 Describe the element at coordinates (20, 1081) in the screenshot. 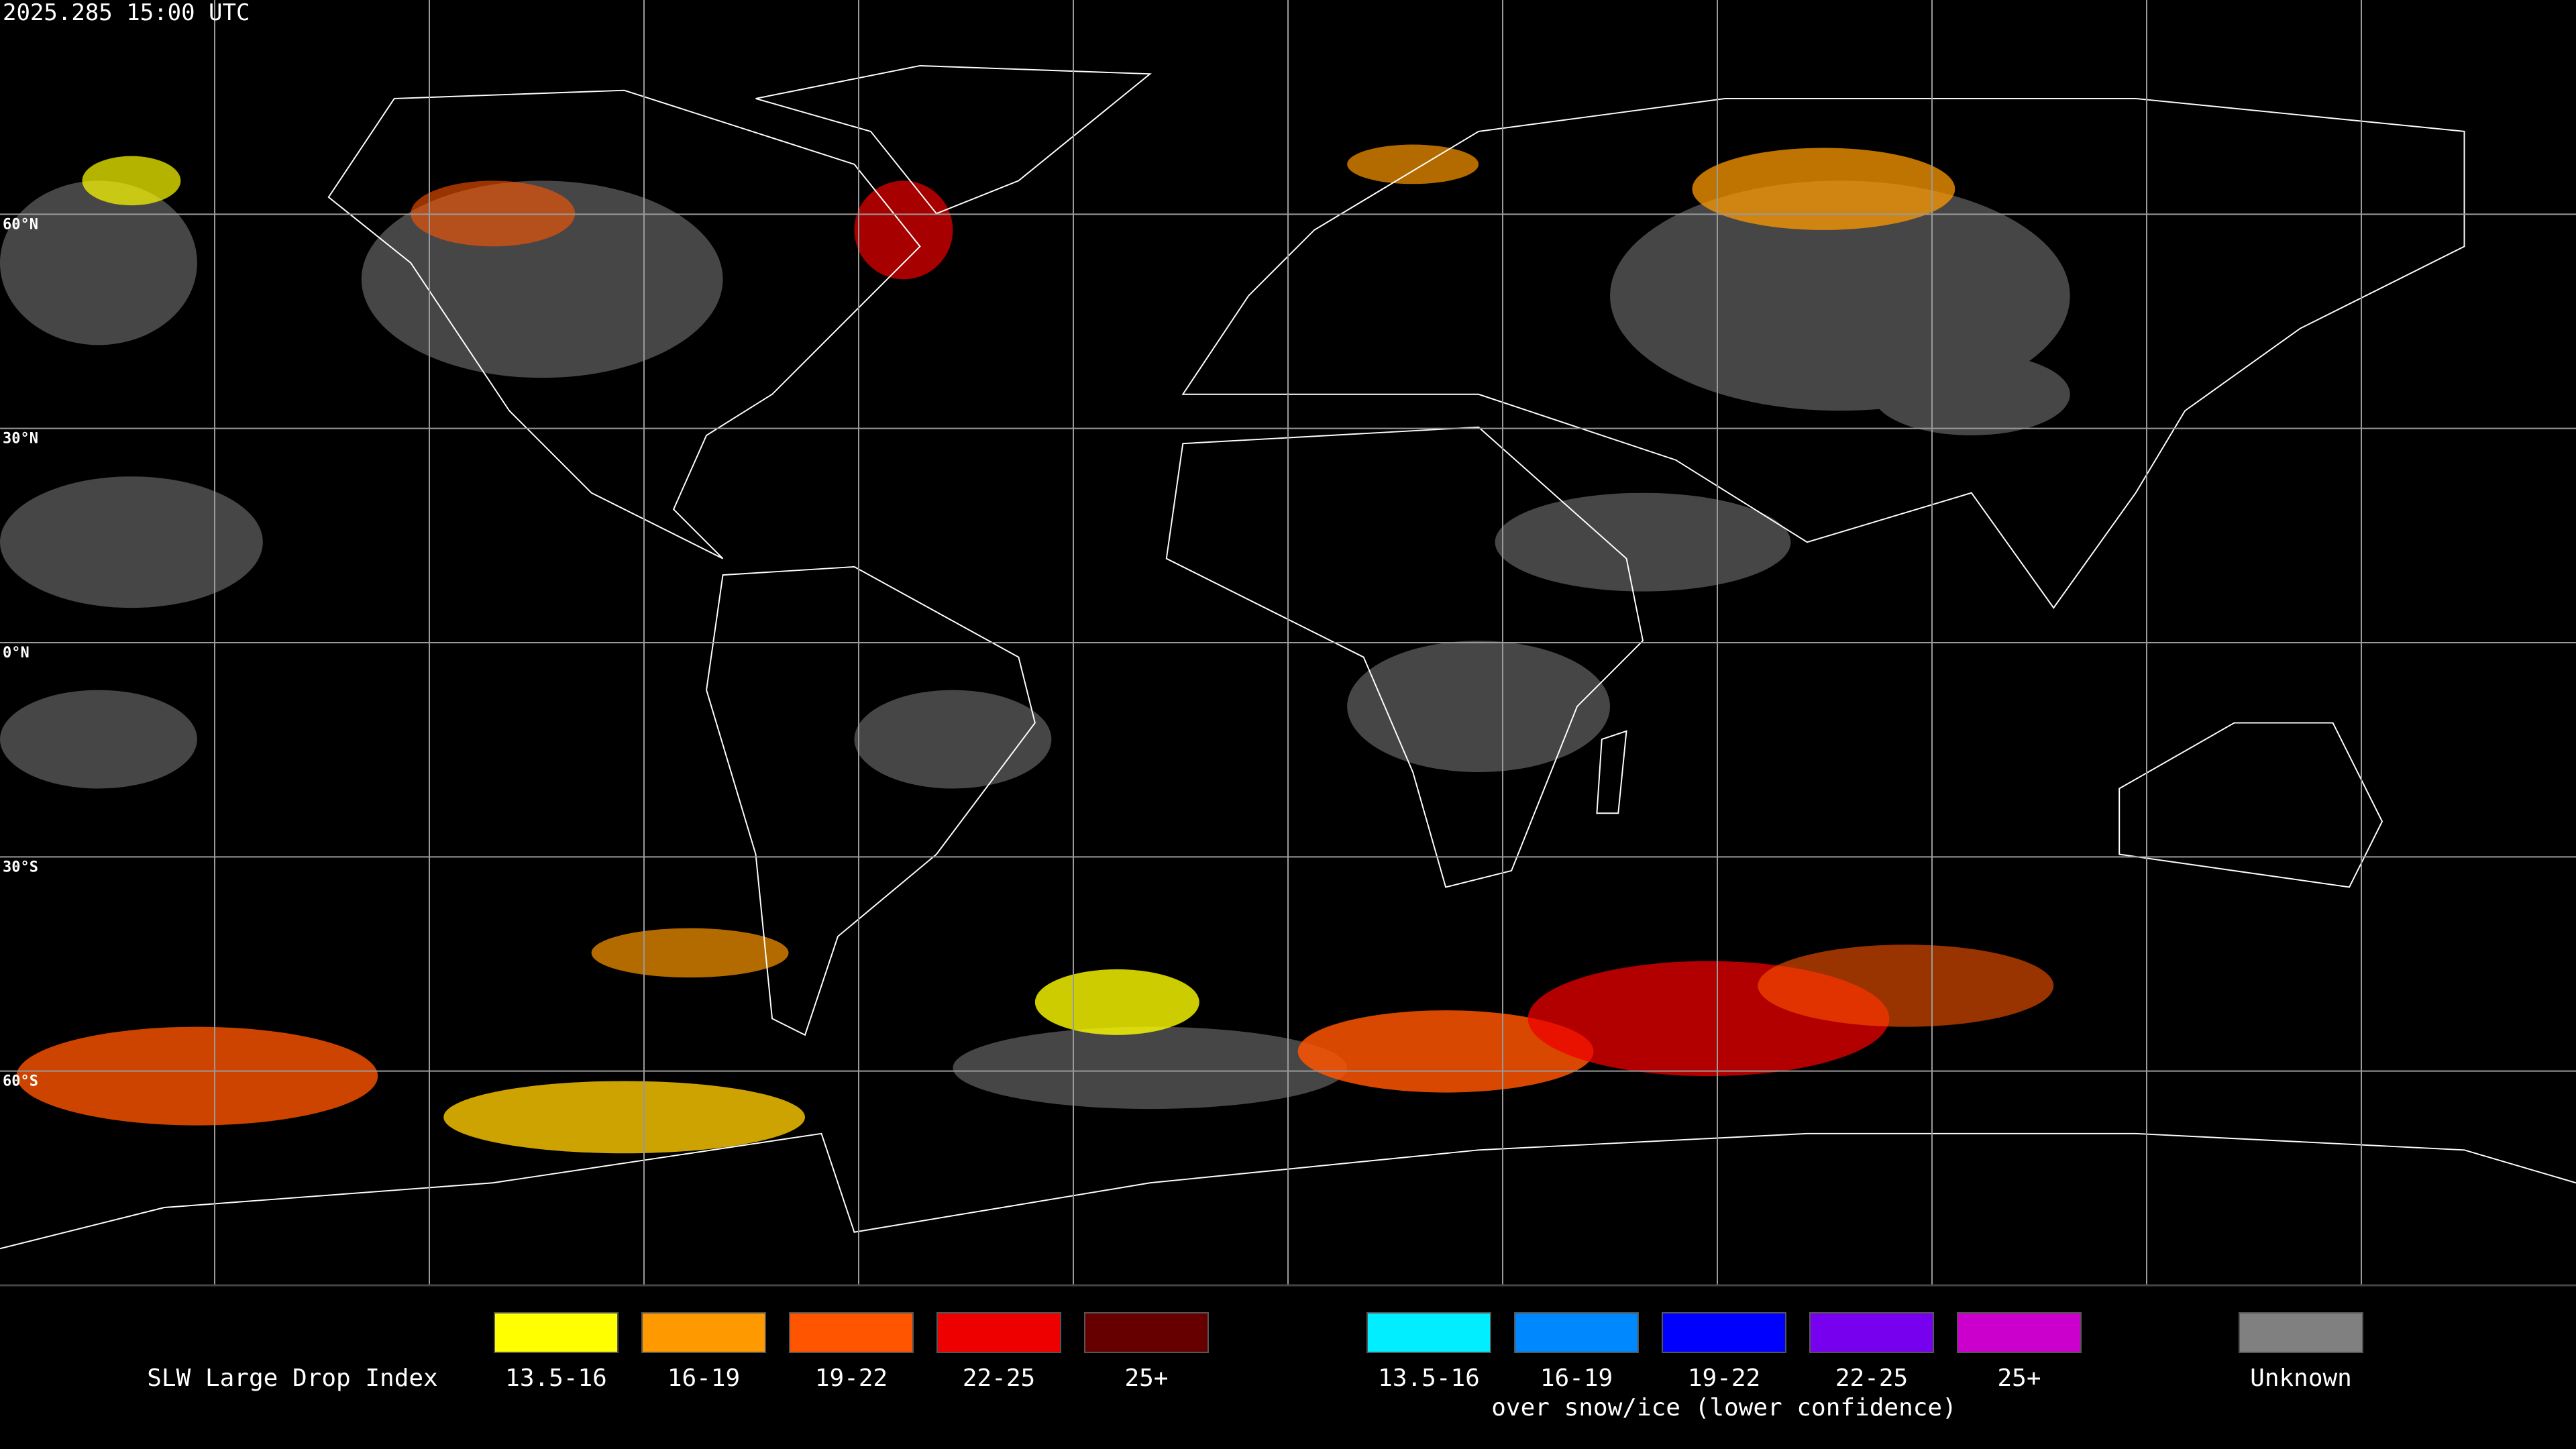

I see `latitude-label: 60°S` at that location.